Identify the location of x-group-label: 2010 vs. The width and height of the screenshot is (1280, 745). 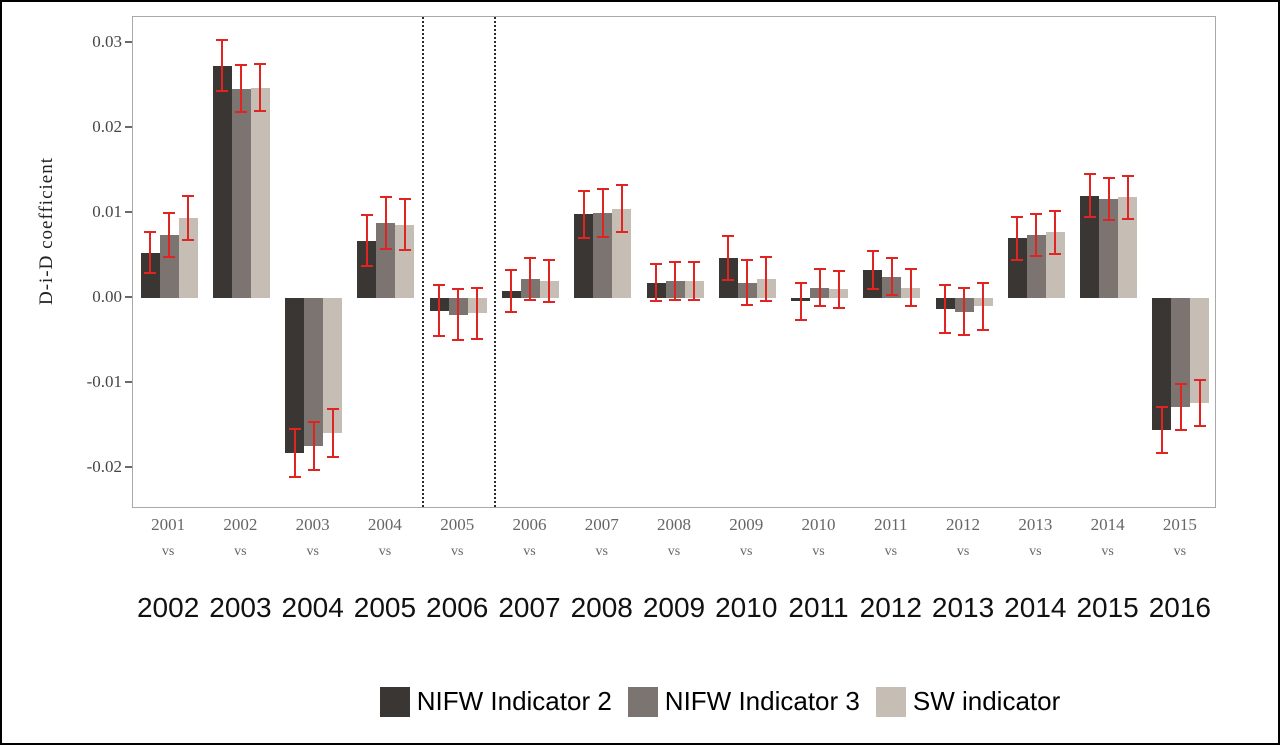
(818, 537).